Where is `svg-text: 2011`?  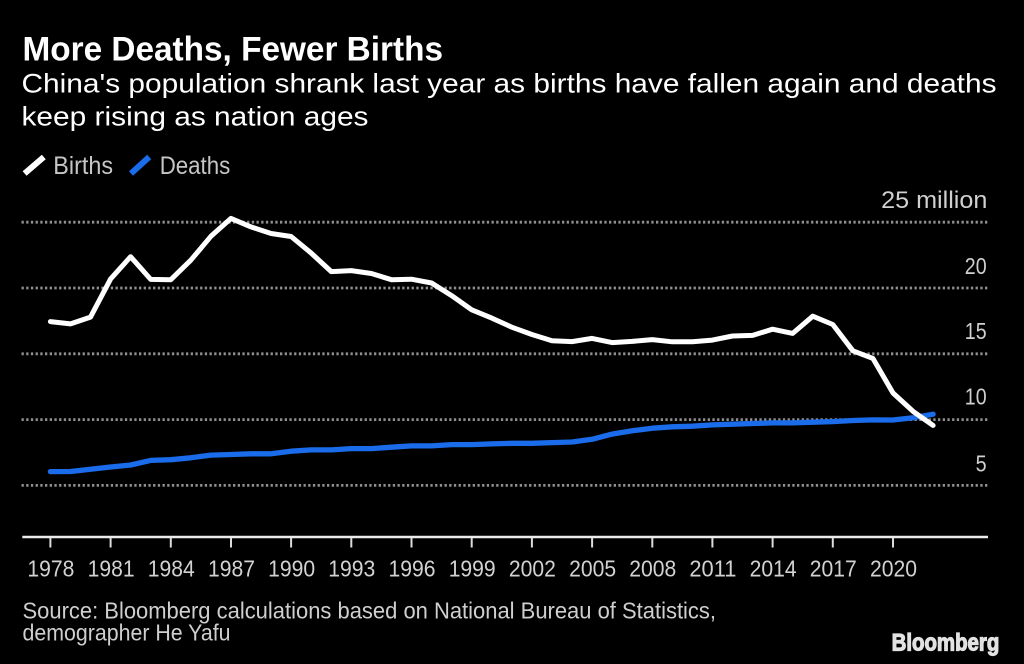 svg-text: 2011 is located at coordinates (712, 569).